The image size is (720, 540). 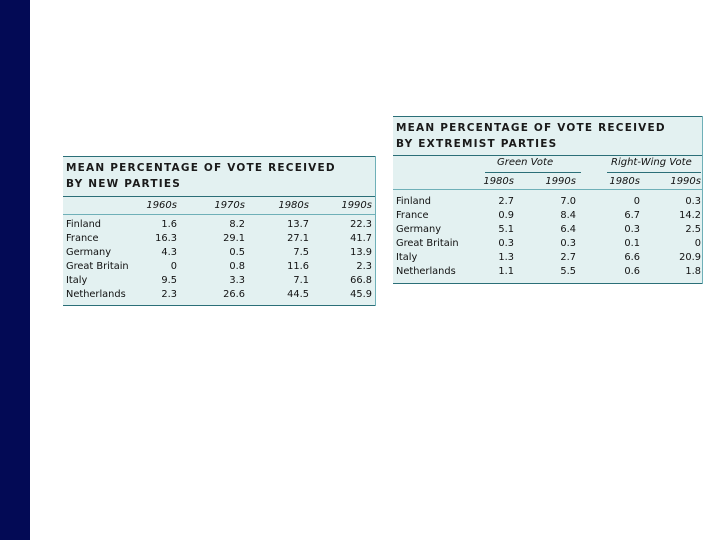 I want to click on table-cell: 16.3, so click(x=166, y=238).